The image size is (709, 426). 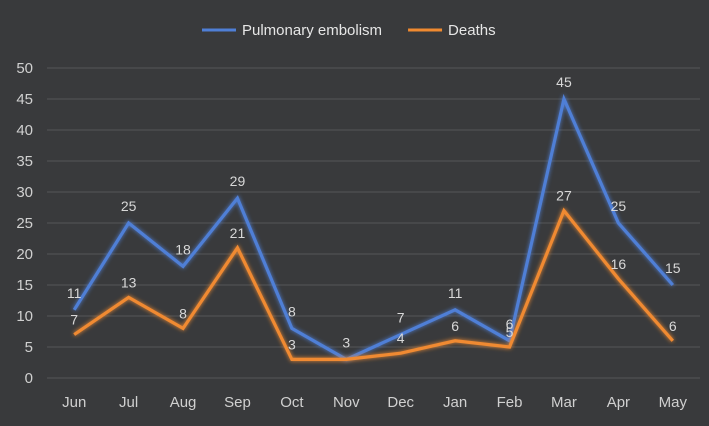 What do you see at coordinates (129, 282) in the screenshot?
I see `data-label: 13` at bounding box center [129, 282].